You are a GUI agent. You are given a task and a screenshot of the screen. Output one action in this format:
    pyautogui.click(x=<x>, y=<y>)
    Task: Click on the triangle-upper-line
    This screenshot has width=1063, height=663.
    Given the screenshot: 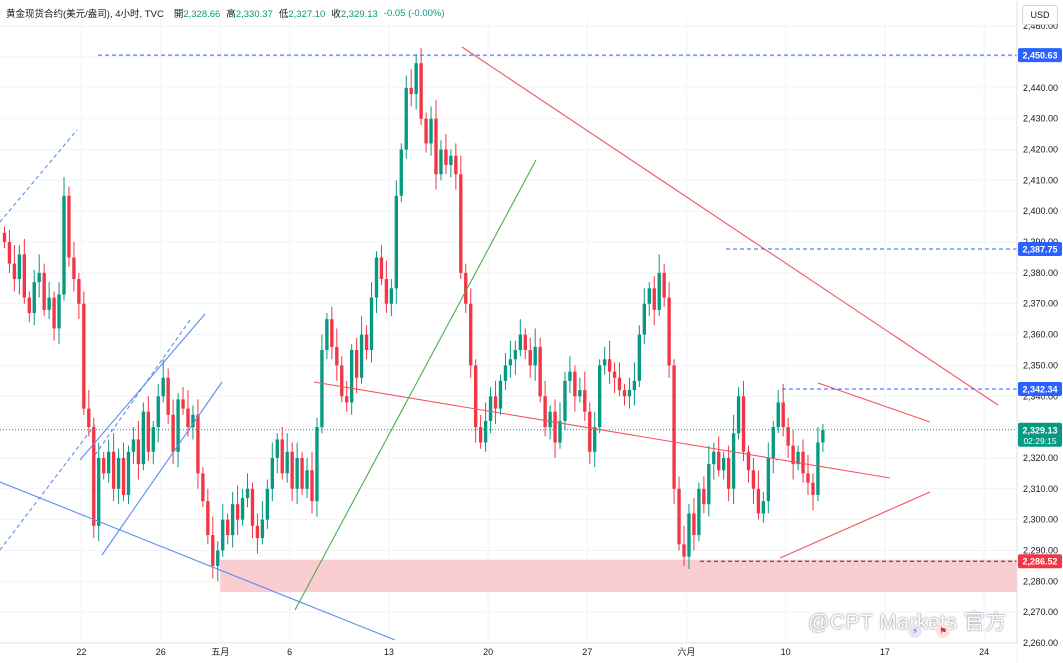 What is the action you would take?
    pyautogui.click(x=874, y=402)
    